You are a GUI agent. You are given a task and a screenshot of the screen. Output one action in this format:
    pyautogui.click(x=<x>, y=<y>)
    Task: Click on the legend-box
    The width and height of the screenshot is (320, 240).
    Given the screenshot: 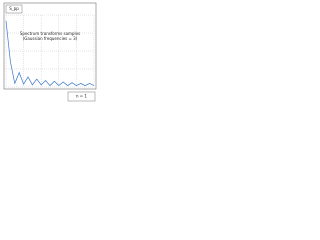 What is the action you would take?
    pyautogui.click(x=81, y=96)
    